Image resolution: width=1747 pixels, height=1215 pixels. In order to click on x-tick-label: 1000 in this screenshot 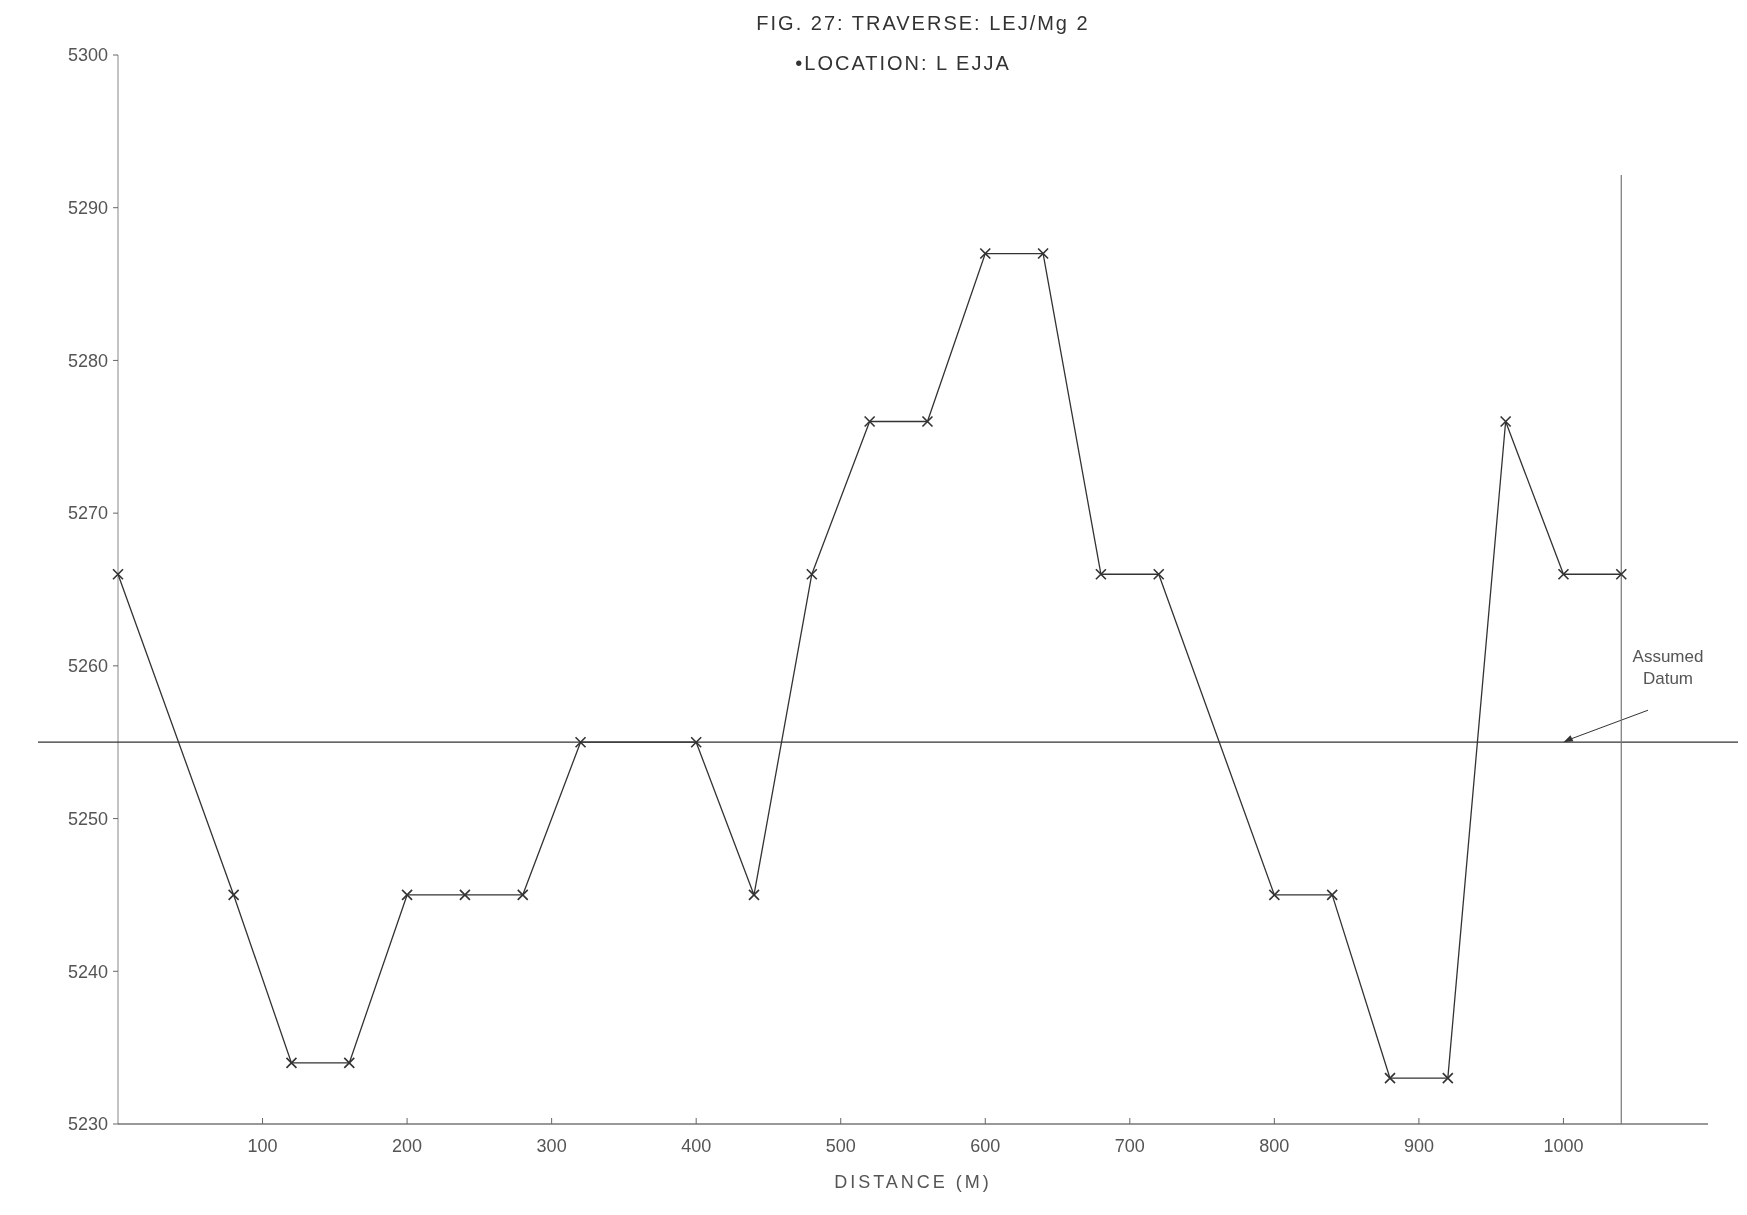, I will do `click(1563, 1146)`.